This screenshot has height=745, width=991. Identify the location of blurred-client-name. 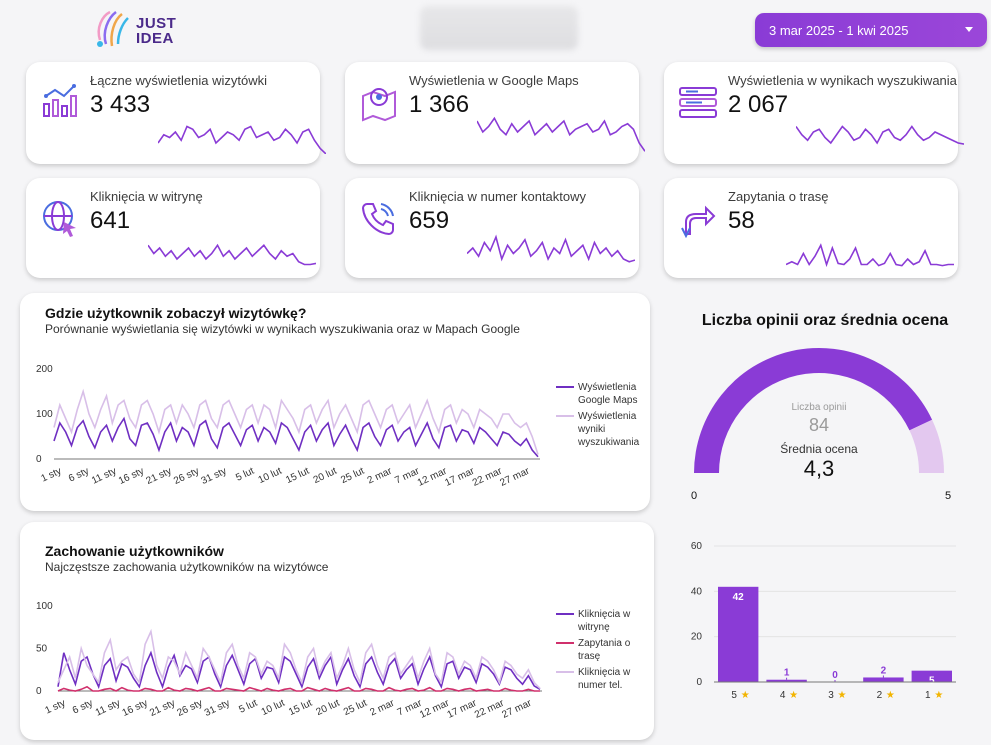
(499, 28).